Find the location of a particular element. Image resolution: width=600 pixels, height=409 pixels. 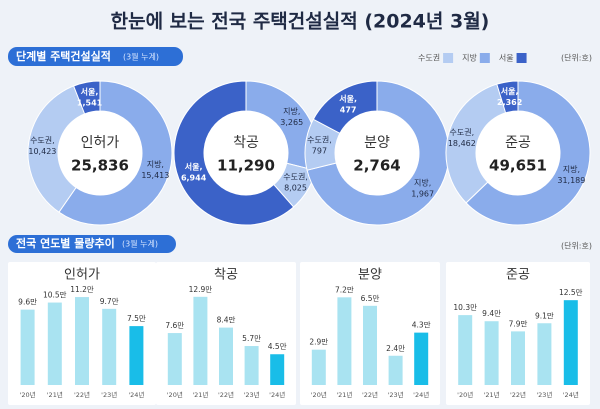

panel-title: 준공 is located at coordinates (518, 275).